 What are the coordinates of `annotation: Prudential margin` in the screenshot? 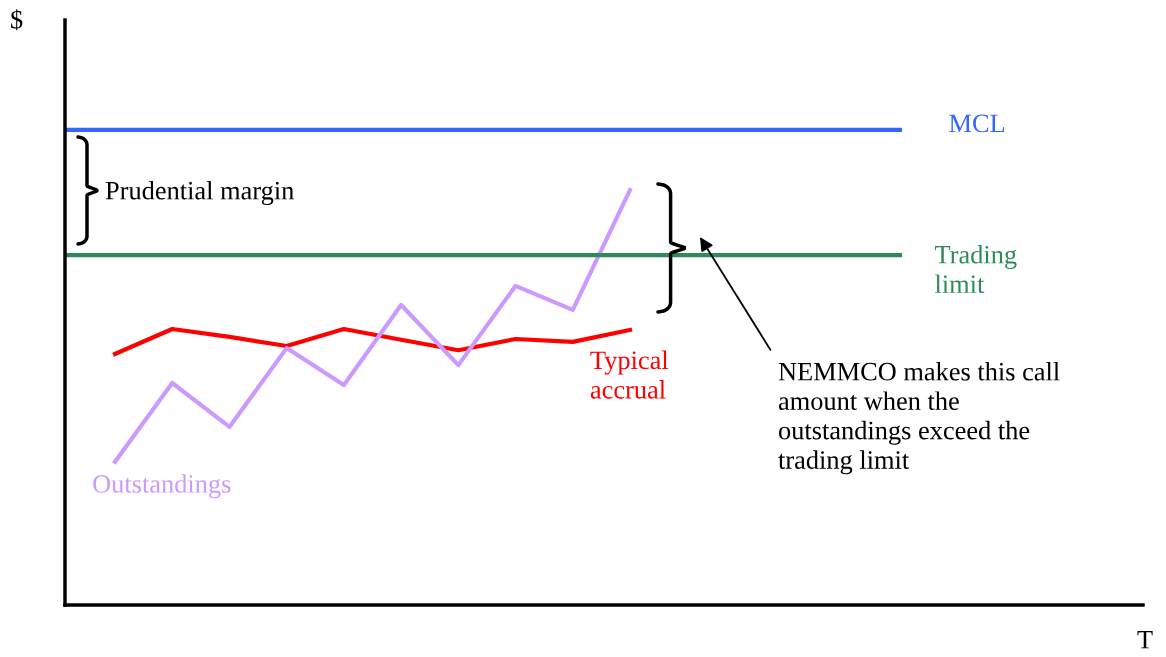 It's located at (199, 193).